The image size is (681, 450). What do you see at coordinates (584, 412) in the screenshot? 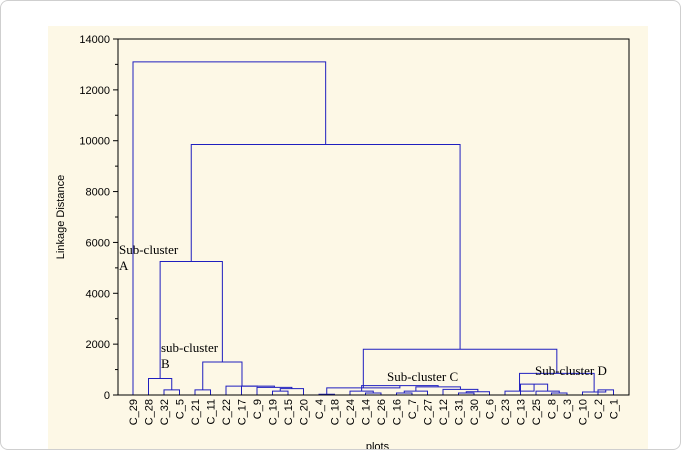
I see `x-tick-label: C_10` at bounding box center [584, 412].